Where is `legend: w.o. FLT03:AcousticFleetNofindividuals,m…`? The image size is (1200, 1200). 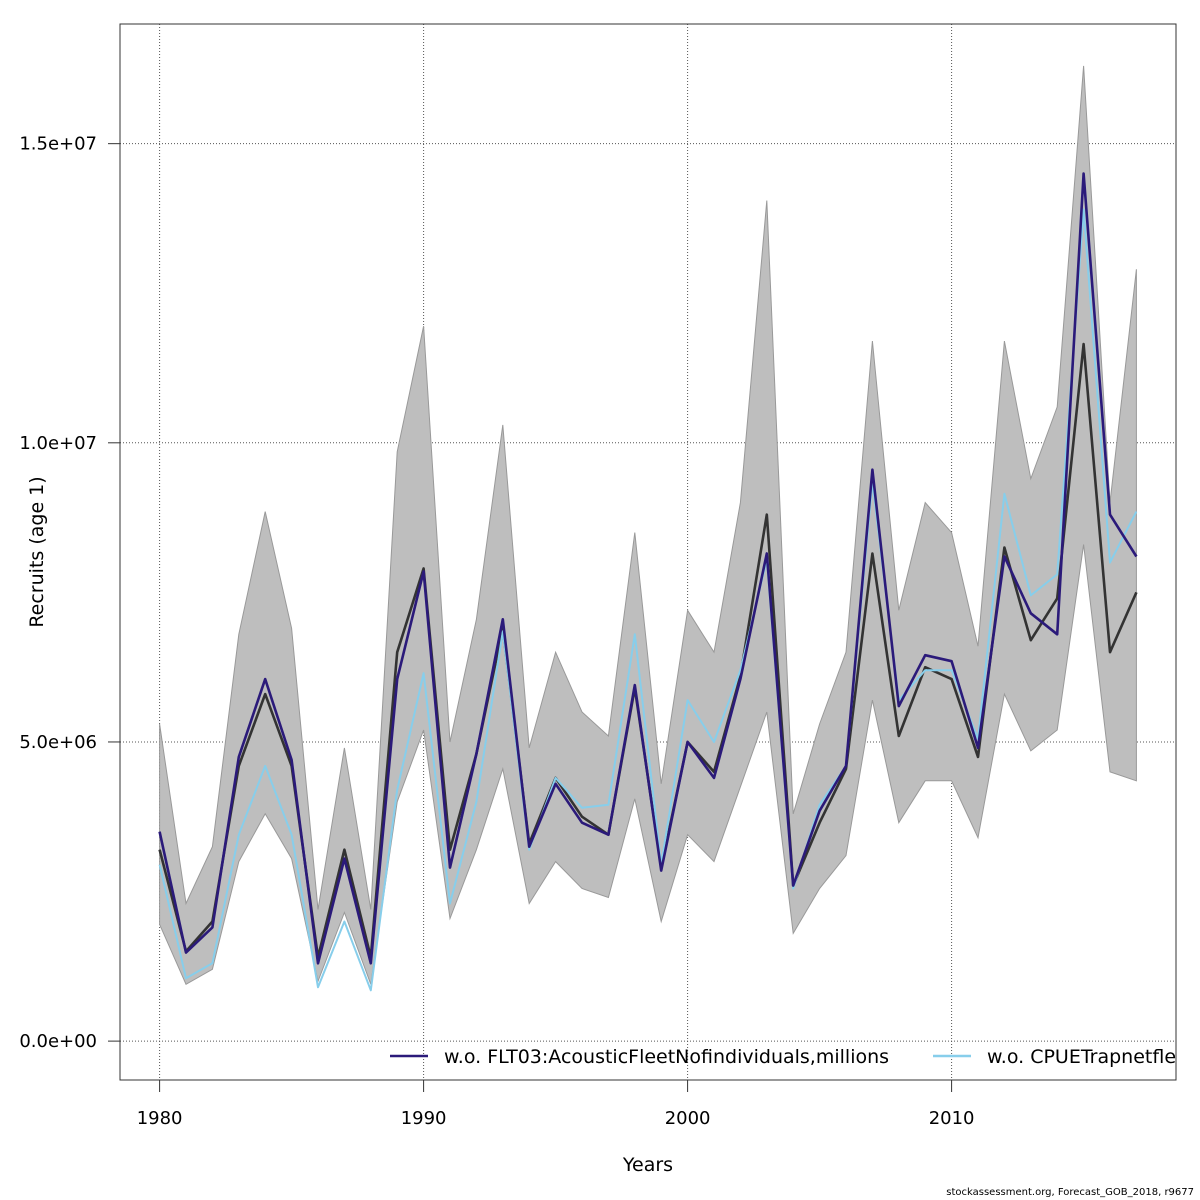 legend: w.o. FLT03:AcousticFleetNofindividuals,m… is located at coordinates (792, 1057).